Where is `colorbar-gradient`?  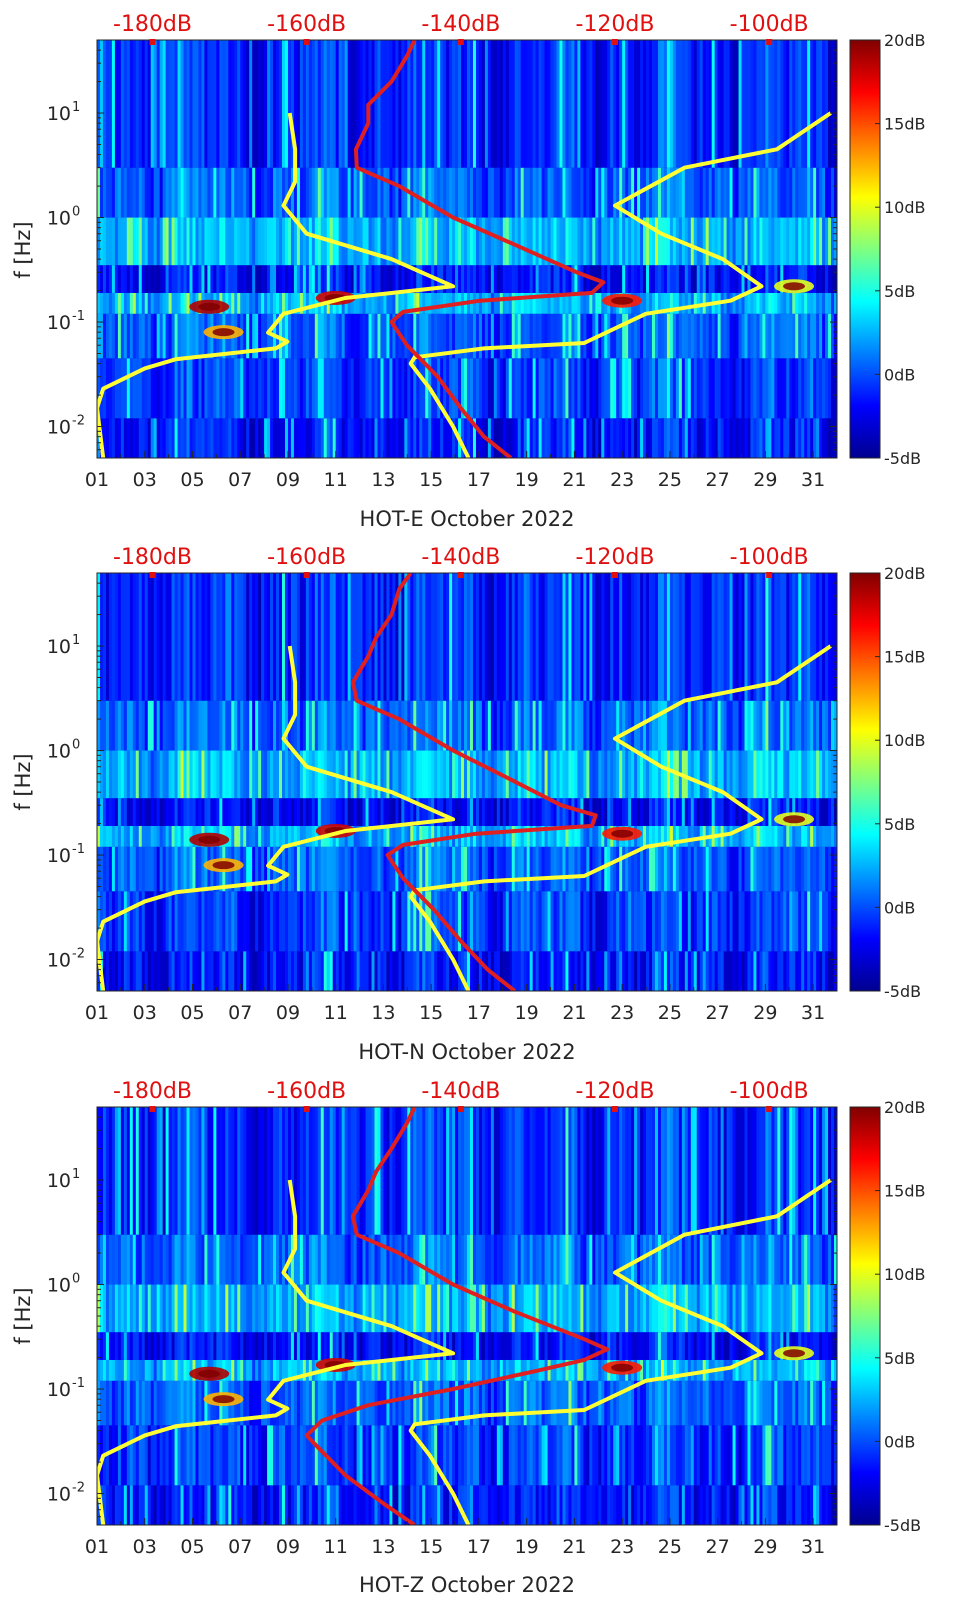
colorbar-gradient is located at coordinates (865, 782).